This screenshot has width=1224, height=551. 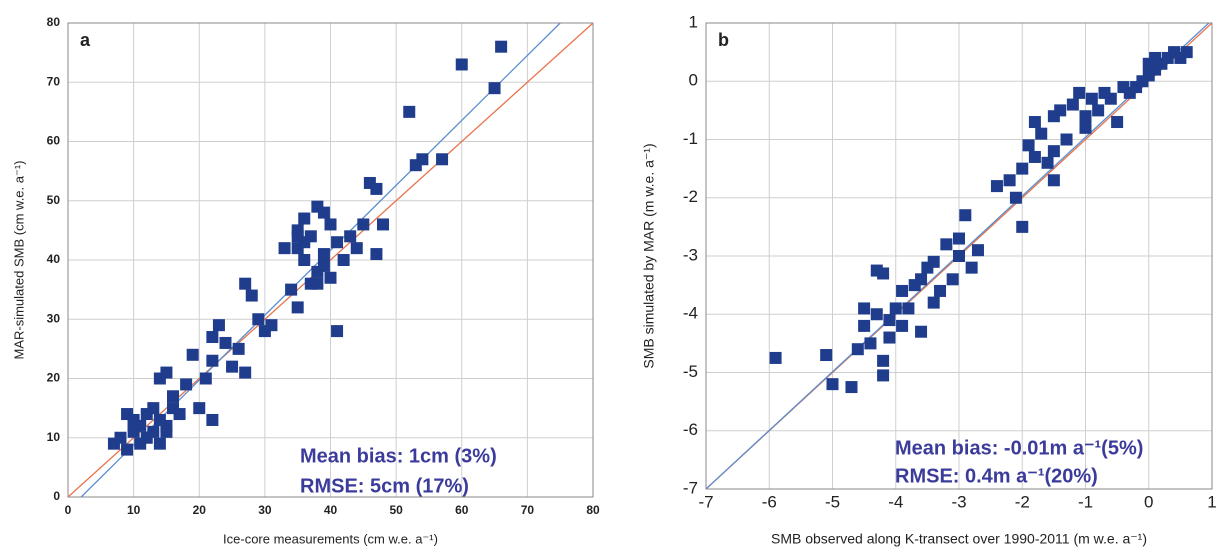 What do you see at coordinates (690, 371) in the screenshot?
I see `y-tick-label: -5` at bounding box center [690, 371].